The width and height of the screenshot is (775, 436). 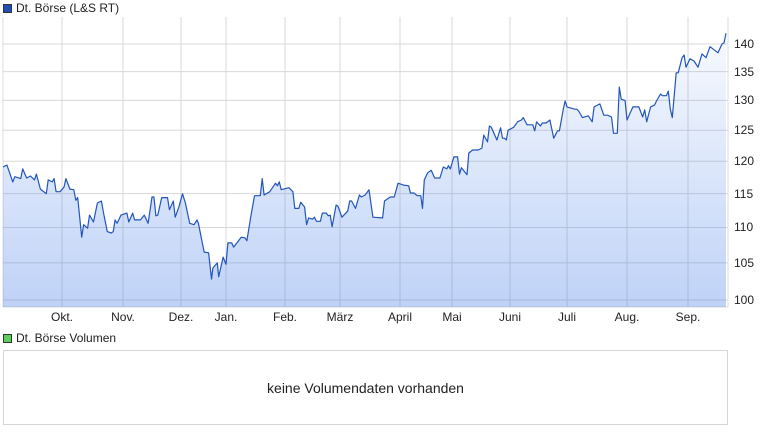 What do you see at coordinates (744, 300) in the screenshot?
I see `y-tick-label: 100` at bounding box center [744, 300].